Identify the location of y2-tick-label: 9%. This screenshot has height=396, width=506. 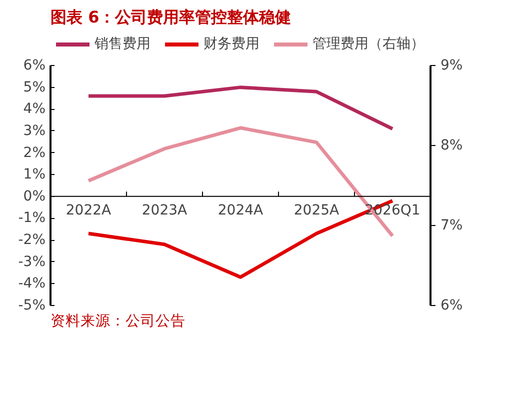
(451, 66).